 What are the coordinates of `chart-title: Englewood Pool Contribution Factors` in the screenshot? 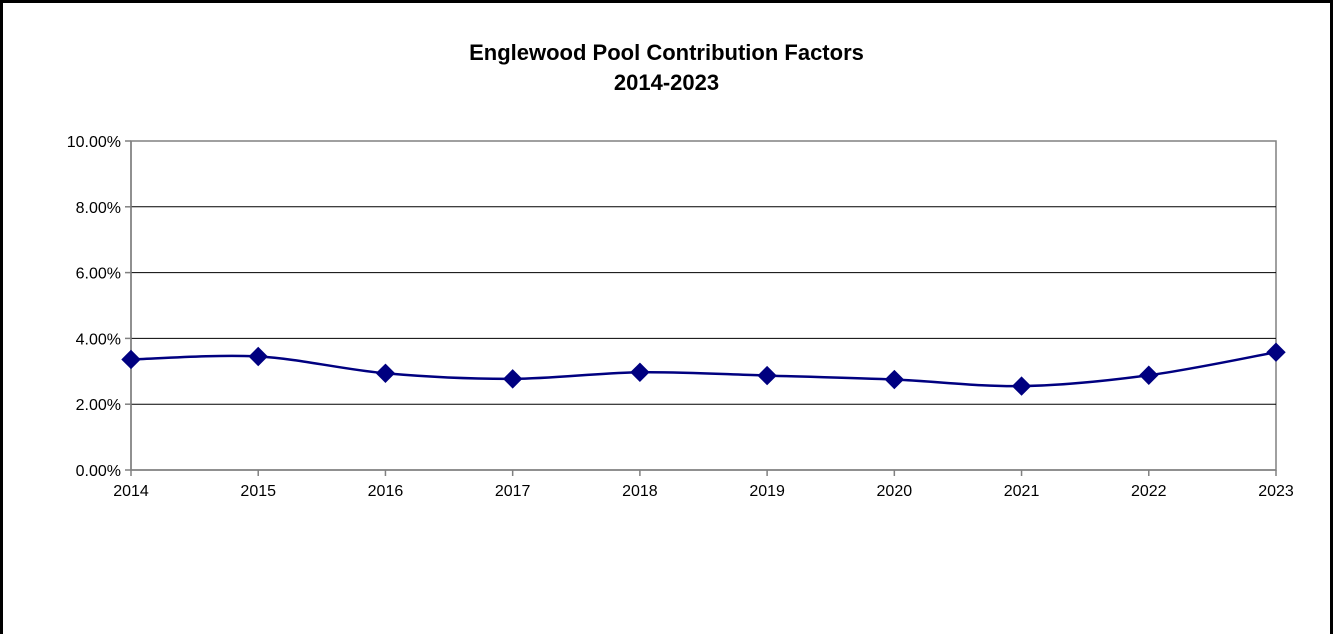 It's located at (666, 52).